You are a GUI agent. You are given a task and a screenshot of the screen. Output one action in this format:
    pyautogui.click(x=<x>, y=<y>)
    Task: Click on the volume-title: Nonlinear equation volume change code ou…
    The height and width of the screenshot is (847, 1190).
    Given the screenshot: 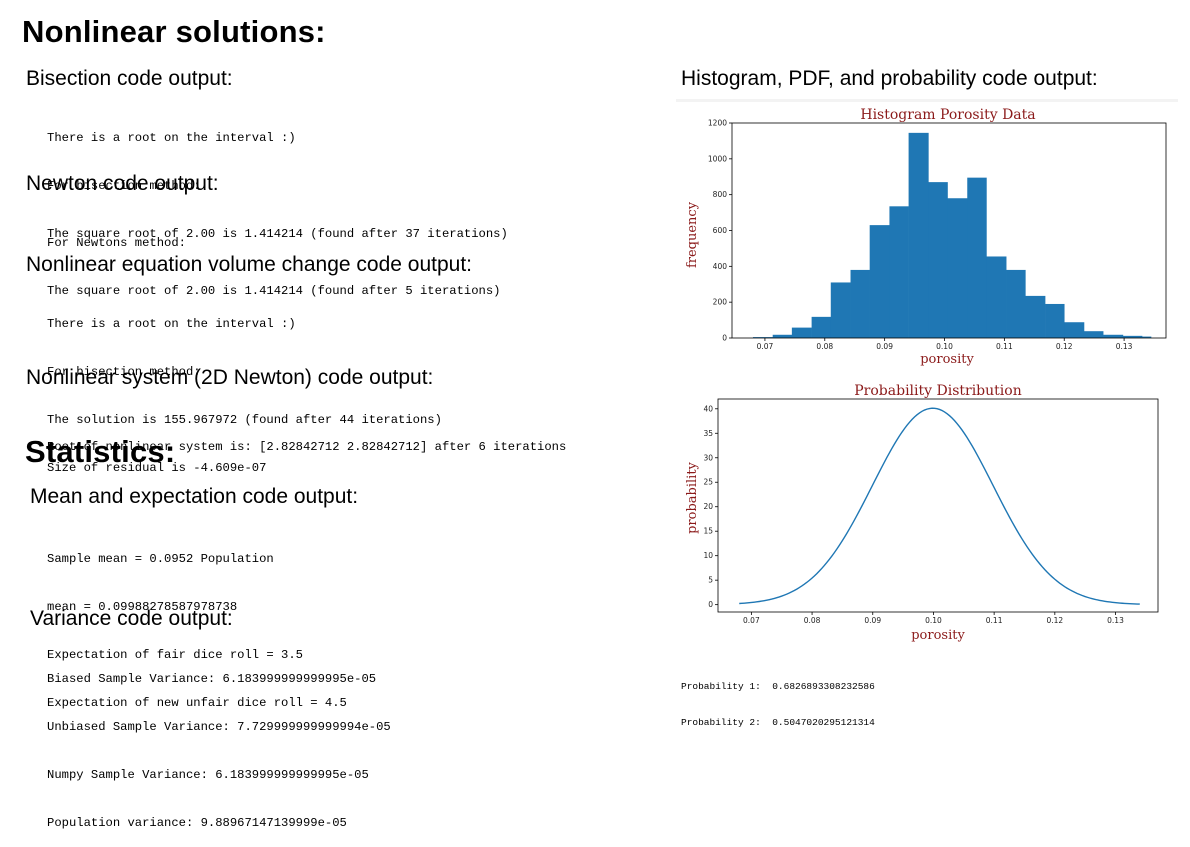 What is the action you would take?
    pyautogui.click(x=249, y=264)
    